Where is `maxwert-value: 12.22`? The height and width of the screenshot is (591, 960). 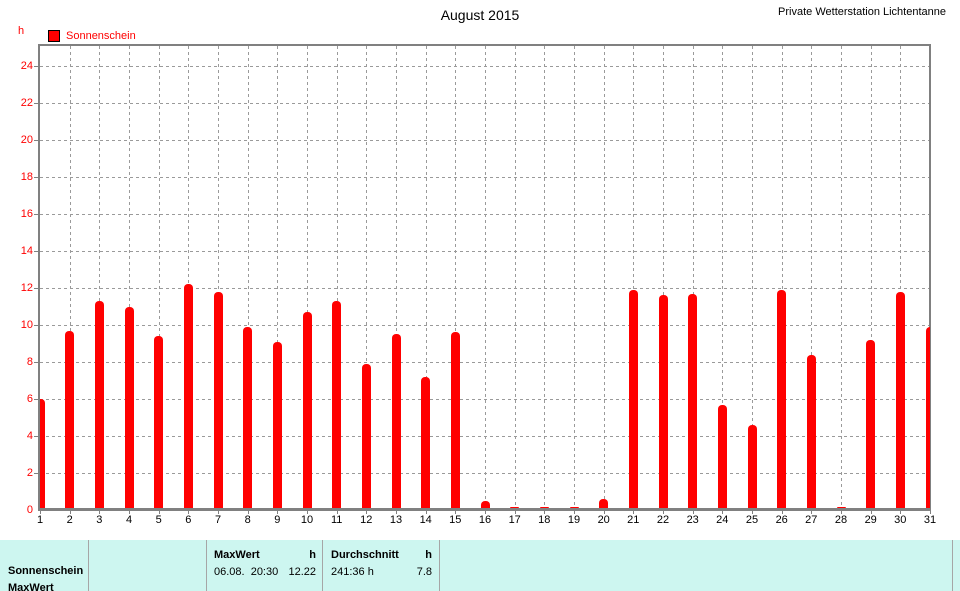
maxwert-value: 12.22 is located at coordinates (302, 572).